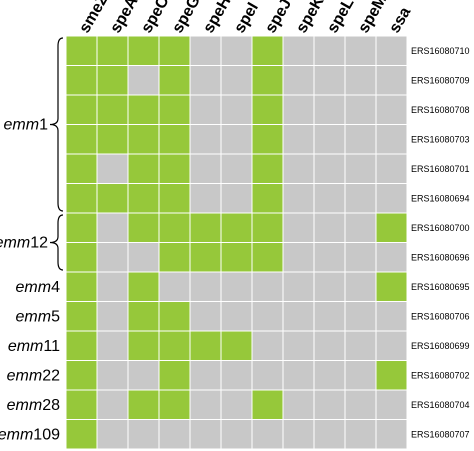 The width and height of the screenshot is (474, 451). What do you see at coordinates (246, 18) in the screenshot?
I see `column-label-speI: speI` at bounding box center [246, 18].